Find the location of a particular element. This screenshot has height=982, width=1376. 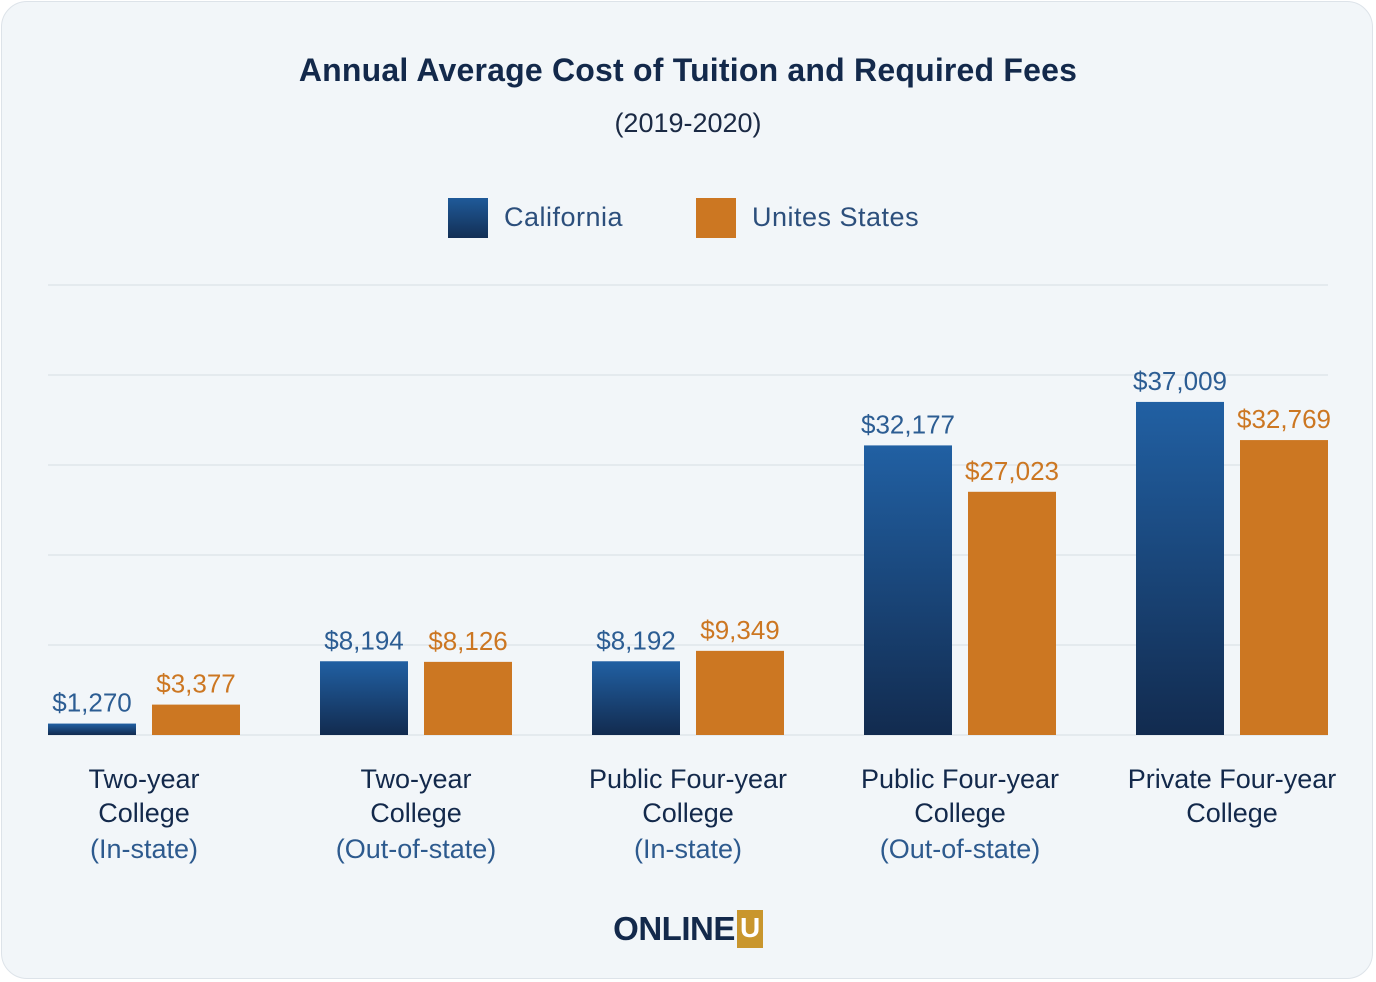

data-label: $32,177 is located at coordinates (908, 424).